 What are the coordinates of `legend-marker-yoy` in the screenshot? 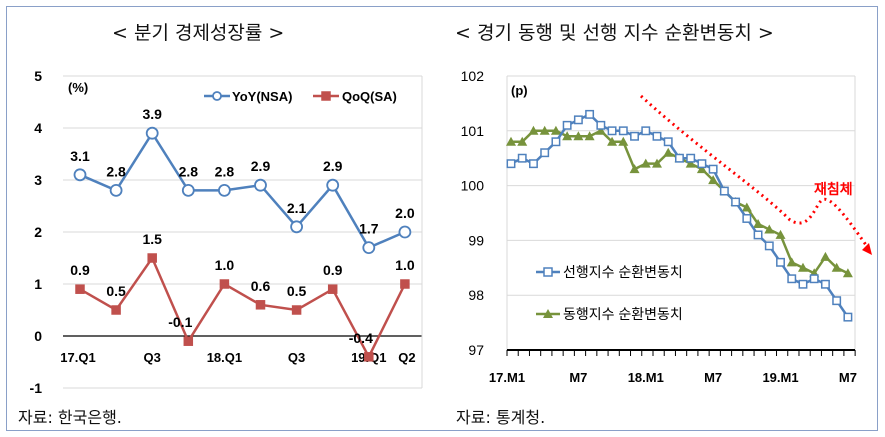 It's located at (217, 96).